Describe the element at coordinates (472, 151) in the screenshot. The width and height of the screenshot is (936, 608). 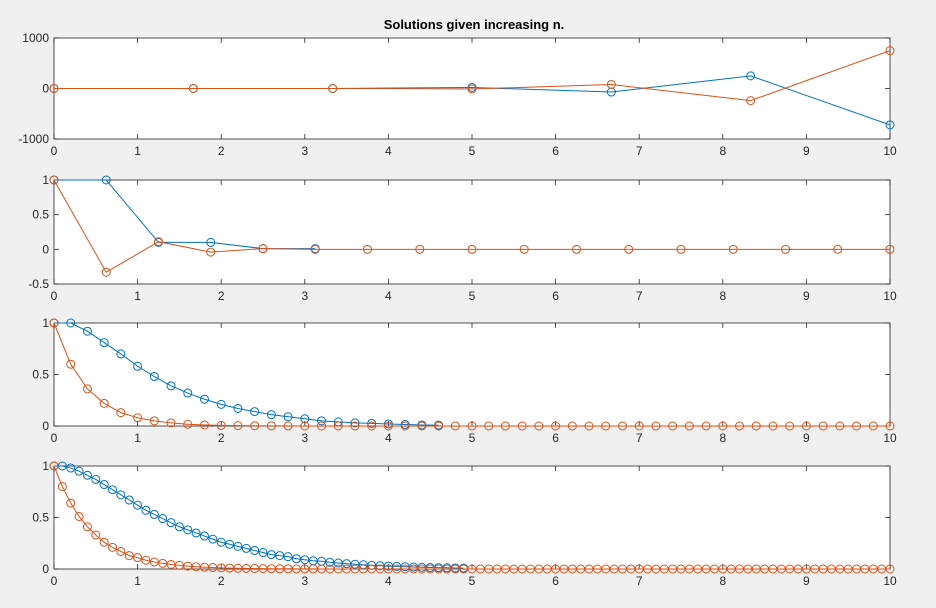
I see `x-tick-label: 5` at that location.